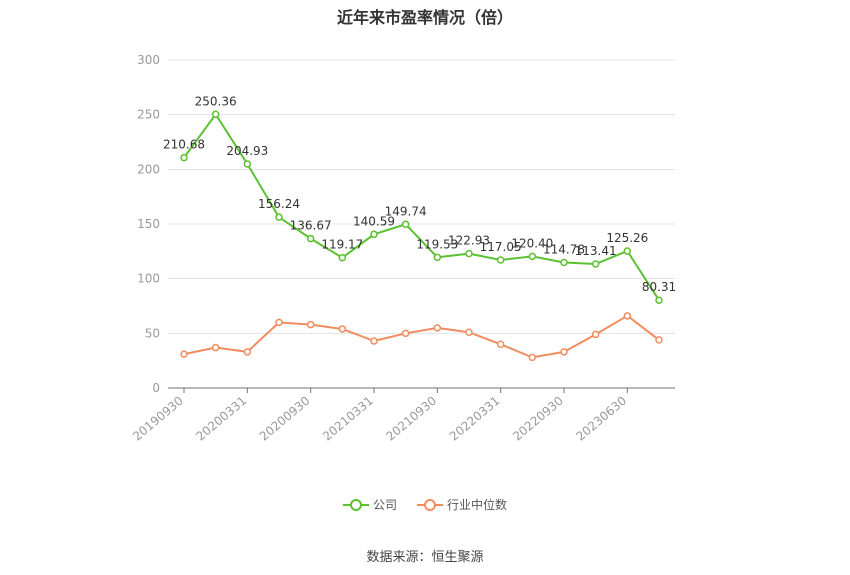 The width and height of the screenshot is (850, 575). What do you see at coordinates (184, 145) in the screenshot?
I see `data-label-company: 210.68` at bounding box center [184, 145].